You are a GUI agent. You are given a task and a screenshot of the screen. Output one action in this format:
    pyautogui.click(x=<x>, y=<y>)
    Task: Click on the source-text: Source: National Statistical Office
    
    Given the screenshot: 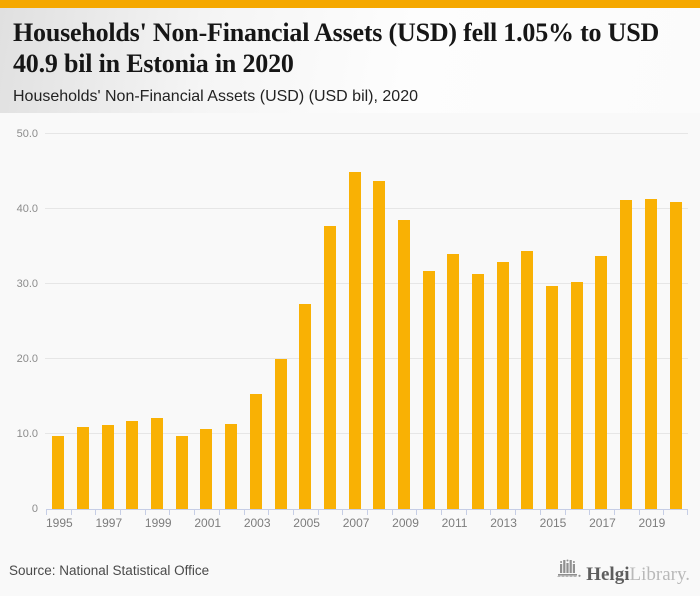 What is the action you would take?
    pyautogui.click(x=109, y=570)
    